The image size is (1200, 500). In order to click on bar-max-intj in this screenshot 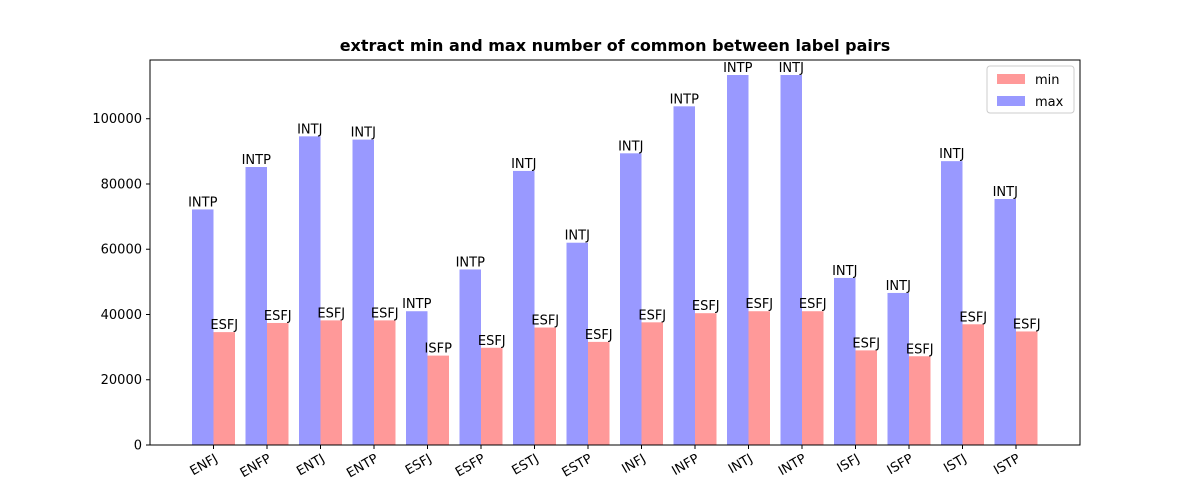, I will do `click(738, 260)`.